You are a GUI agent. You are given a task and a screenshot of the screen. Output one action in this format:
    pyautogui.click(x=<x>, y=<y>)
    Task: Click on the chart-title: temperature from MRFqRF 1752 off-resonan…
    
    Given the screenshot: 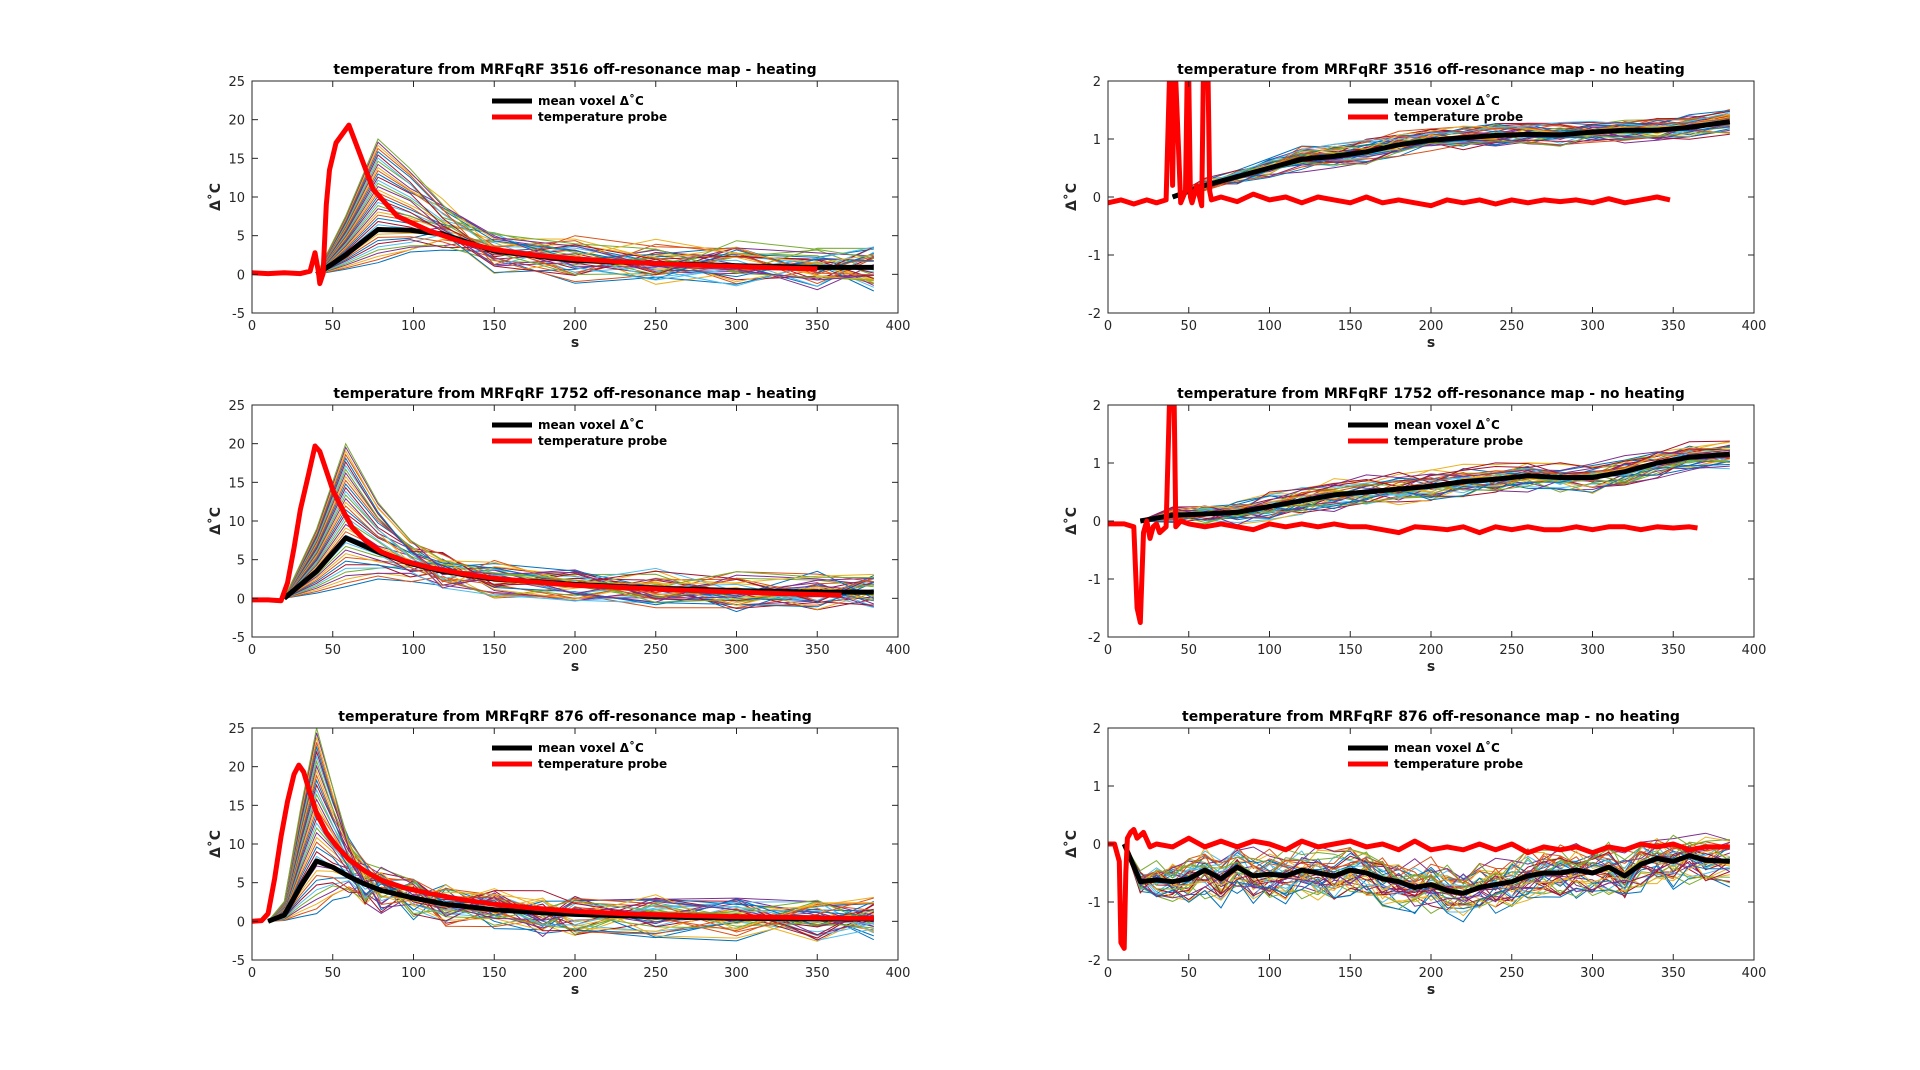 What is the action you would take?
    pyautogui.click(x=574, y=394)
    